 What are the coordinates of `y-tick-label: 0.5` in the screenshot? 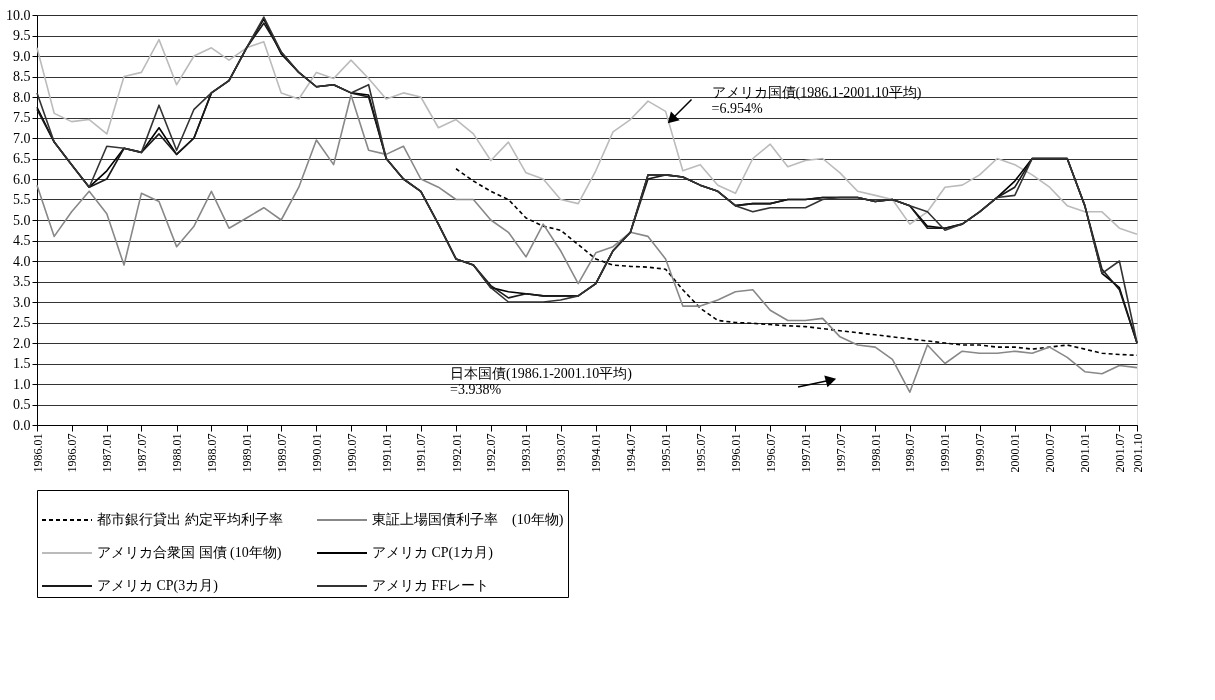 It's located at (22, 404).